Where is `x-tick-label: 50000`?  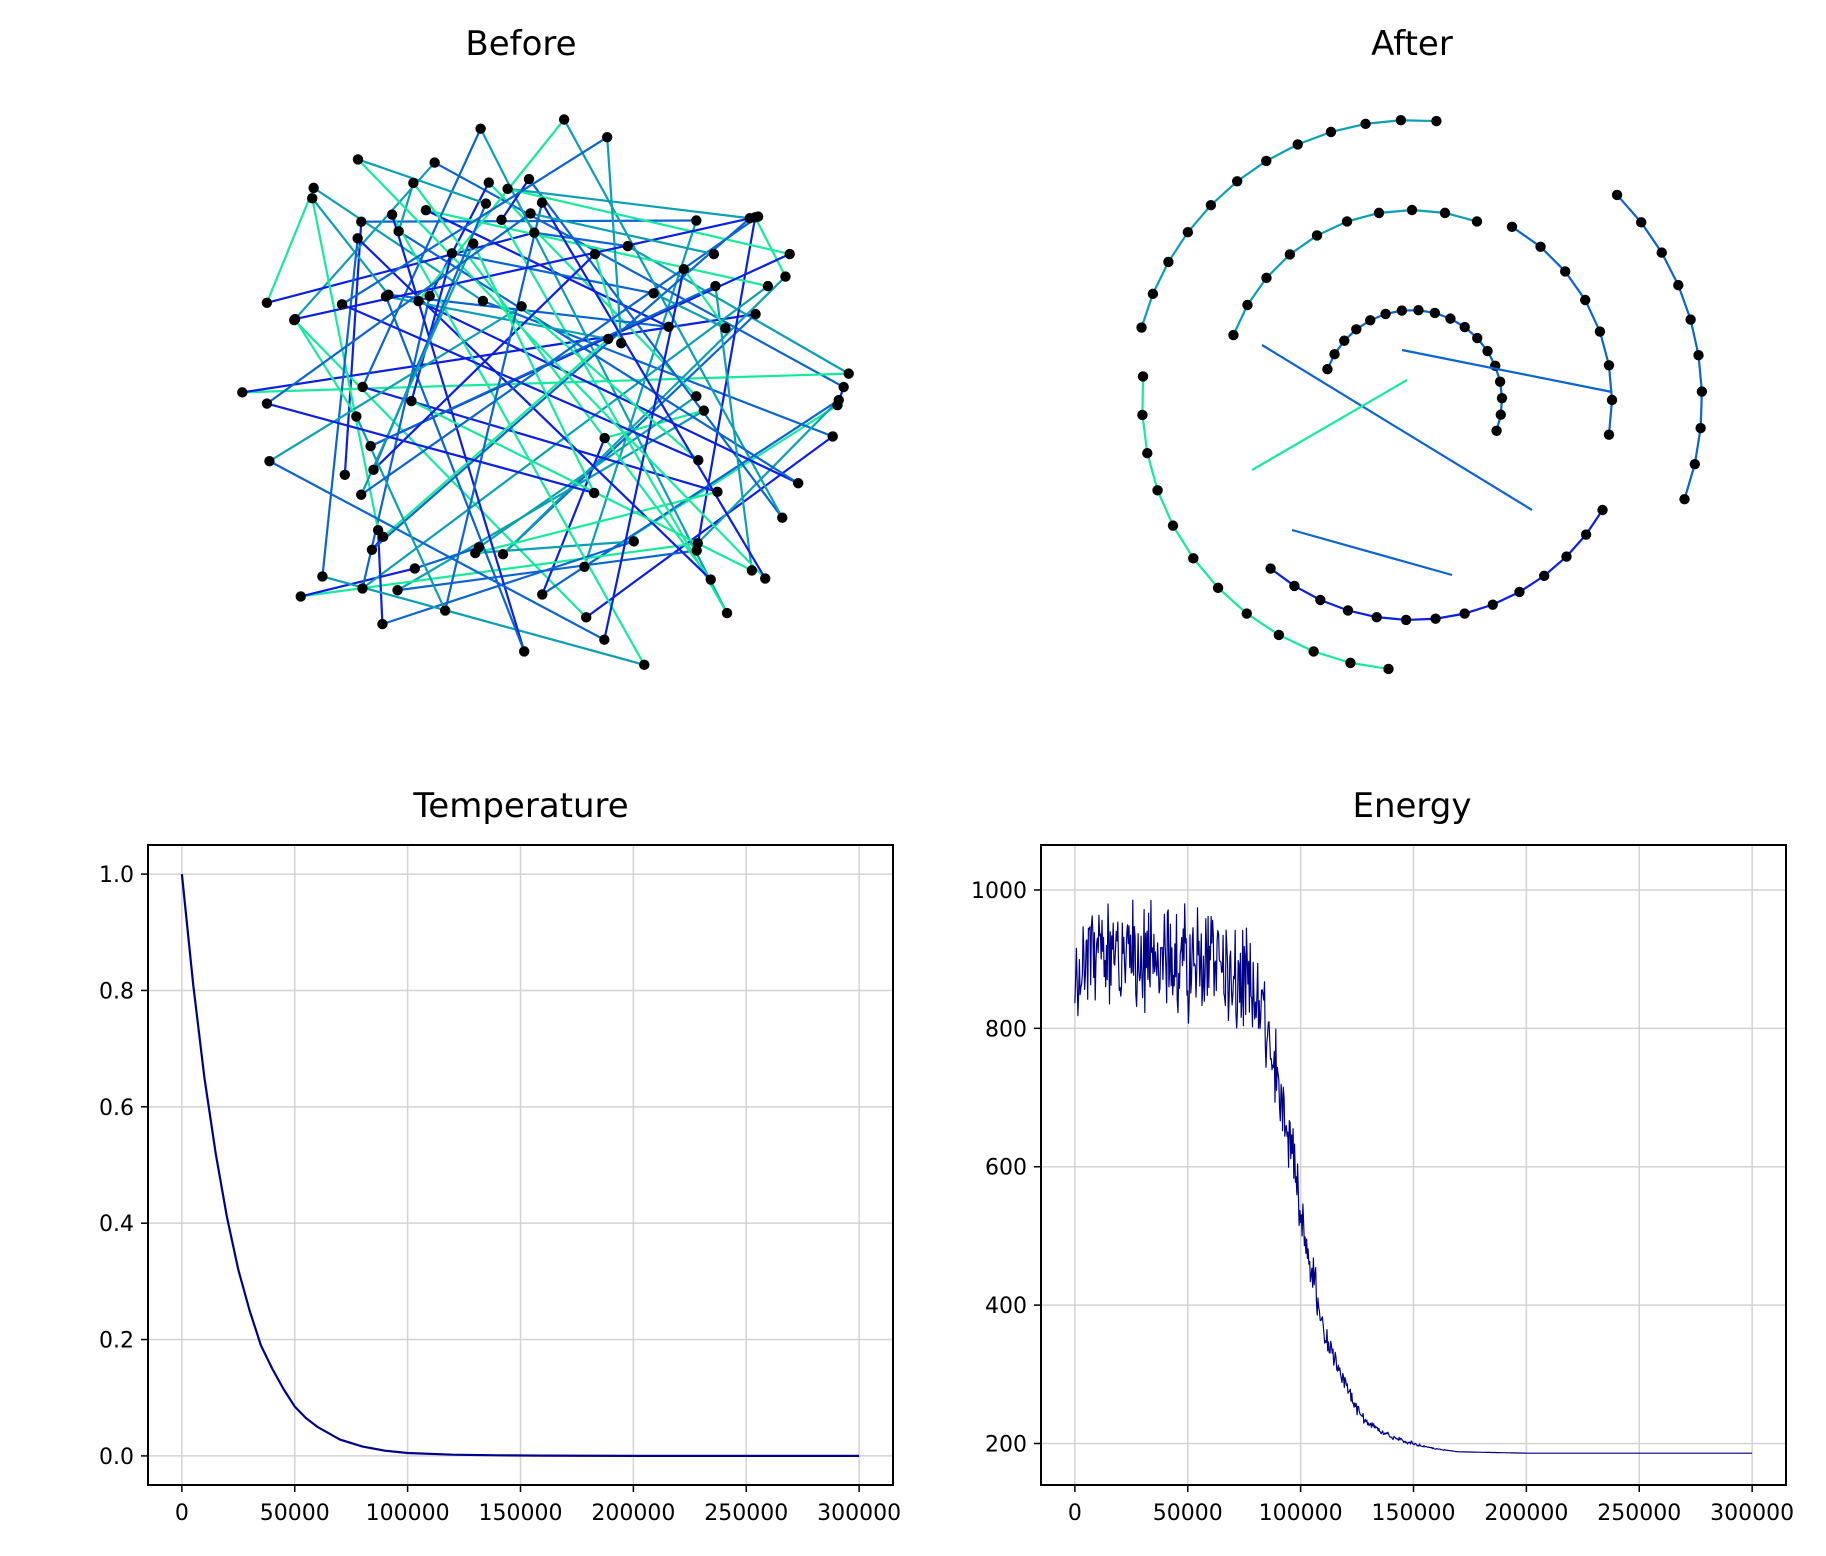 x-tick-label: 50000 is located at coordinates (1188, 1513).